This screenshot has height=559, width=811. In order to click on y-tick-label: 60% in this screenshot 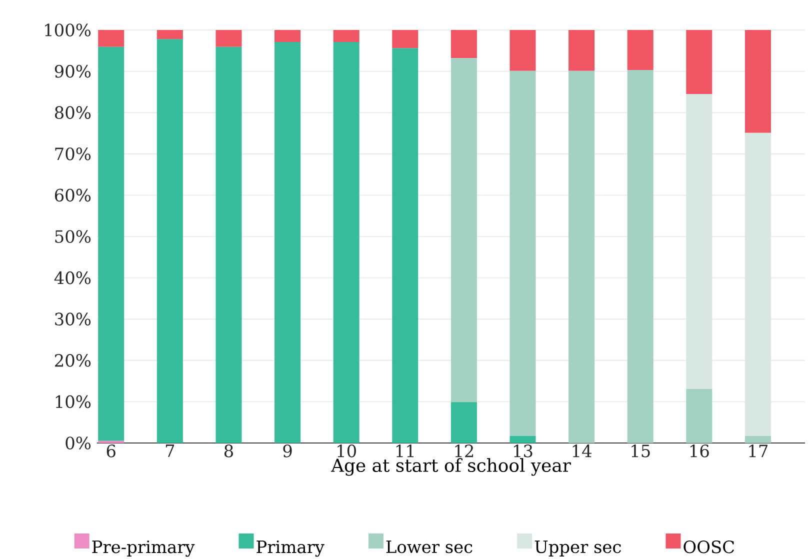, I will do `click(72, 195)`.